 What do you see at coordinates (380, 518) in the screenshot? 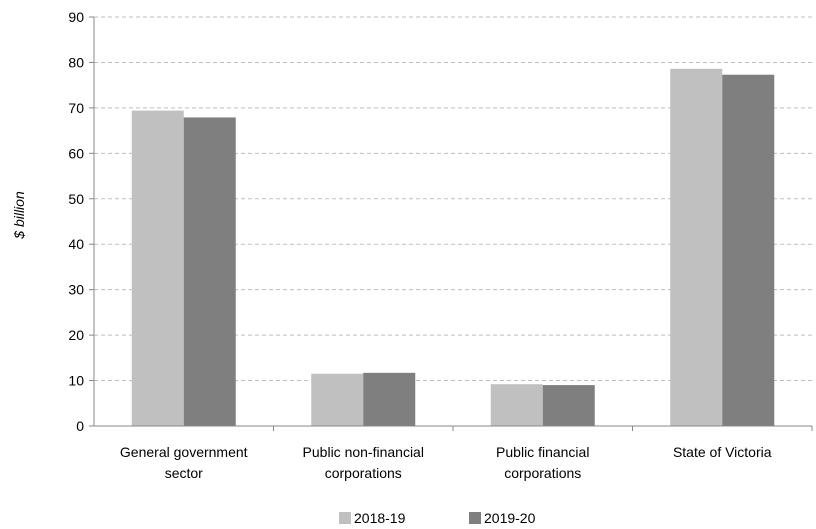
I see `legend-label: 2018-19` at bounding box center [380, 518].